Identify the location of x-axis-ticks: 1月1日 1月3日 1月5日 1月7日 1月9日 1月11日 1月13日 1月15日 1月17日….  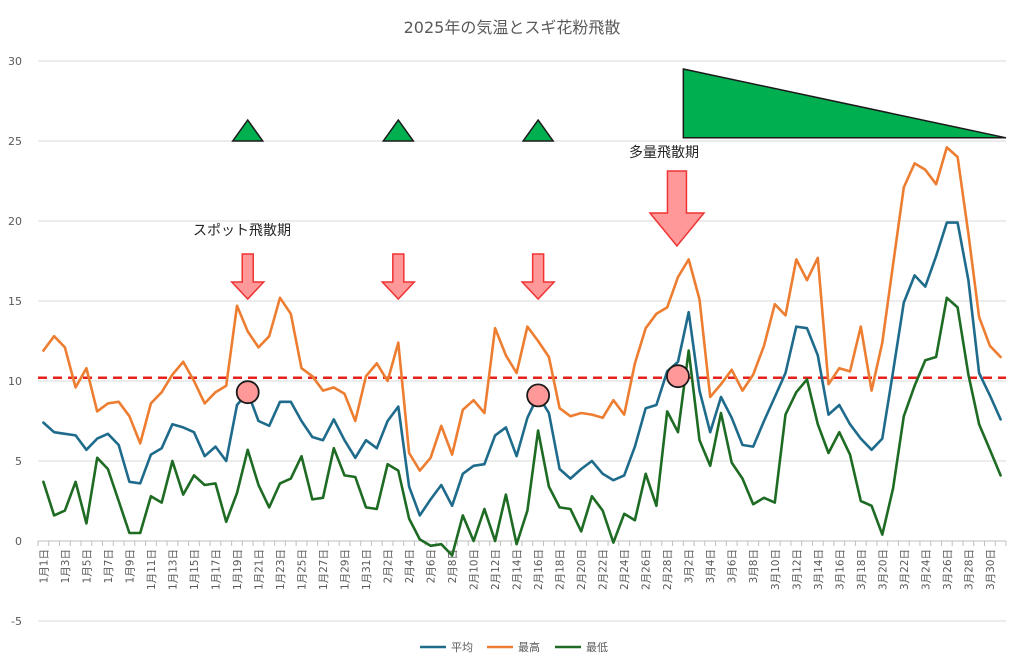
(522, 565).